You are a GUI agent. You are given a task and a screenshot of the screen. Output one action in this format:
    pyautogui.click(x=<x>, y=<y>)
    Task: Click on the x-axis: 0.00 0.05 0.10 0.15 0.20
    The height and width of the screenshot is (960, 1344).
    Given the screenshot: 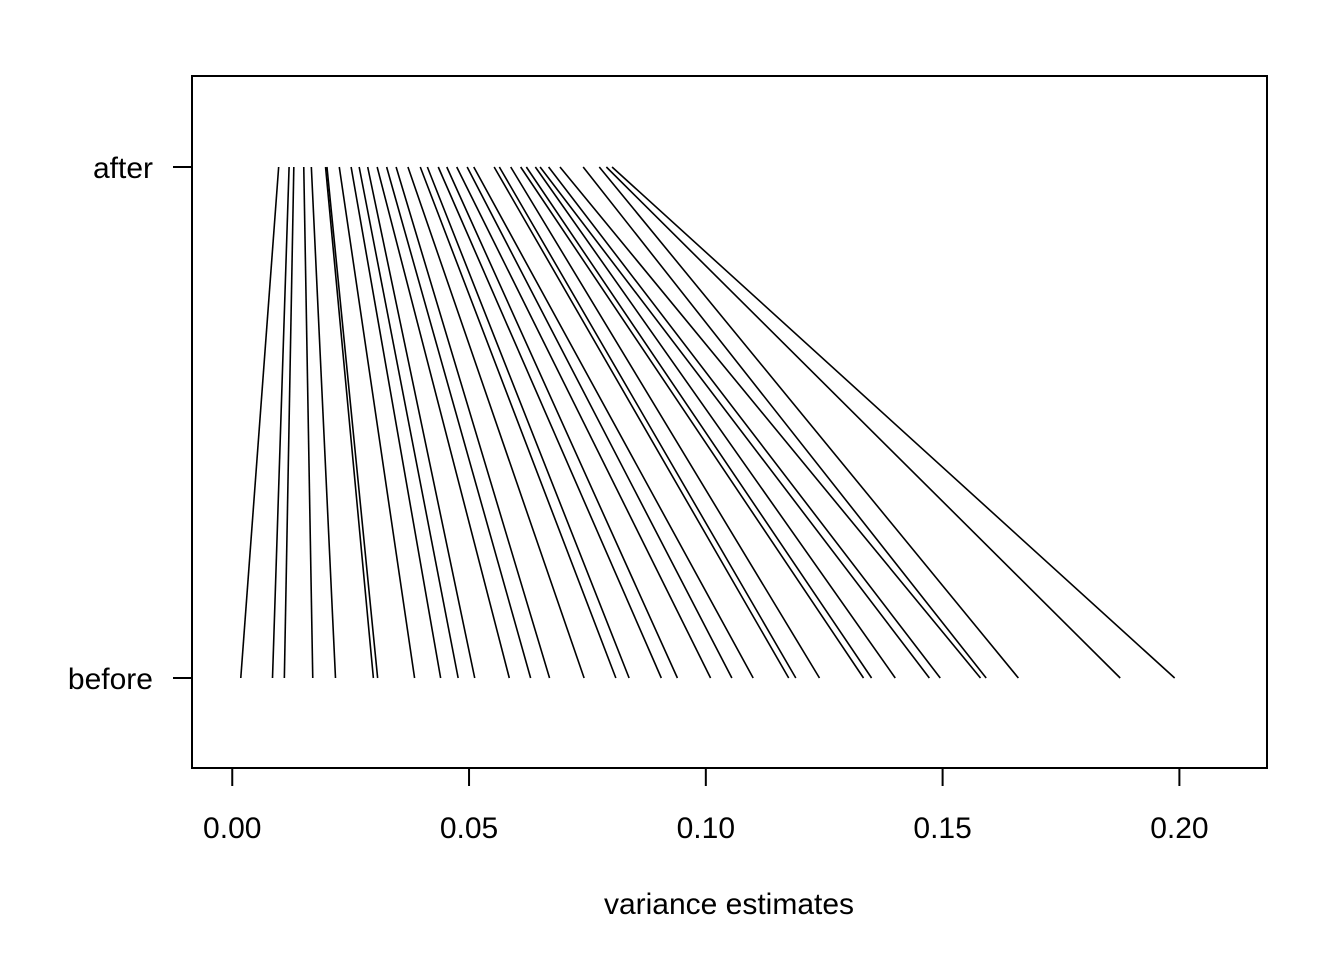 What is the action you would take?
    pyautogui.click(x=706, y=806)
    